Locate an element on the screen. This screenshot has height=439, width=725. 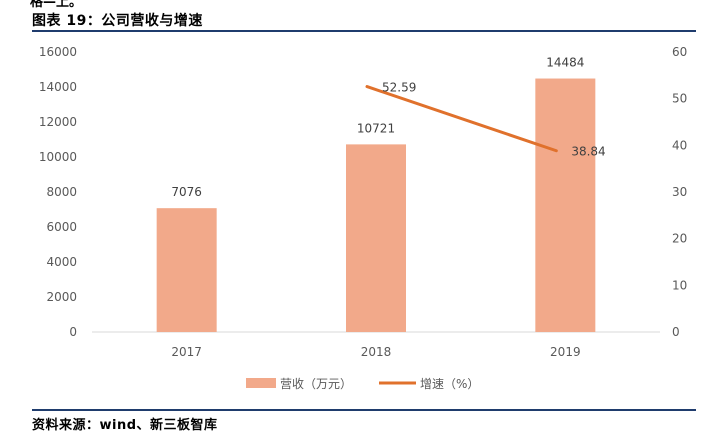
y-right-tick-label: 0 is located at coordinates (676, 332).